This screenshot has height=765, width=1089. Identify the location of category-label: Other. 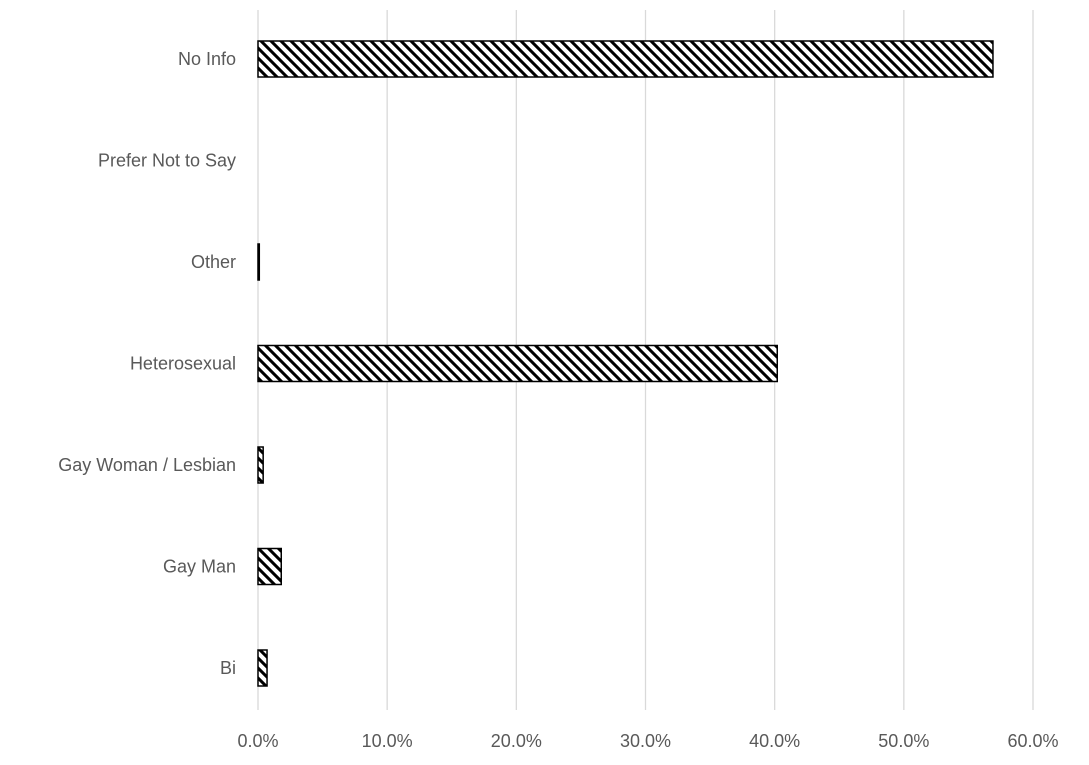
(213, 262).